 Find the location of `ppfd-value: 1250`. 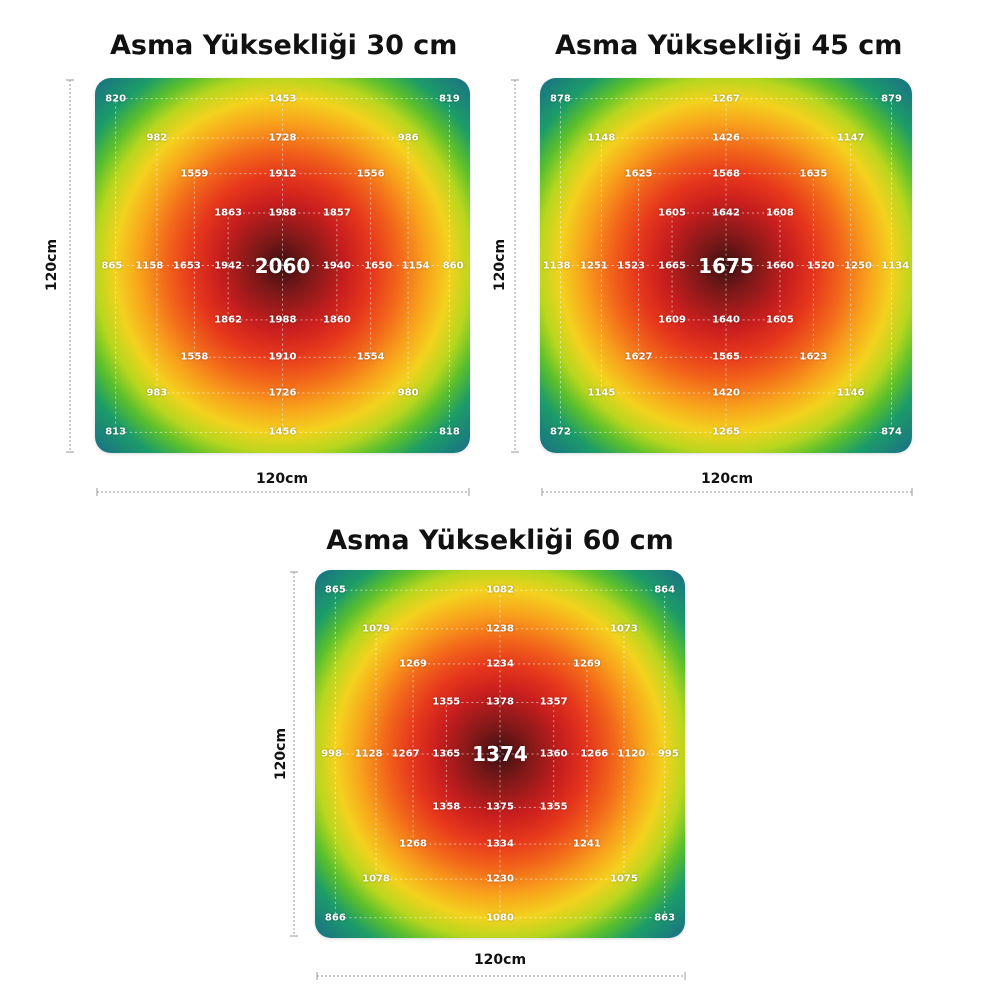

ppfd-value: 1250 is located at coordinates (858, 265).